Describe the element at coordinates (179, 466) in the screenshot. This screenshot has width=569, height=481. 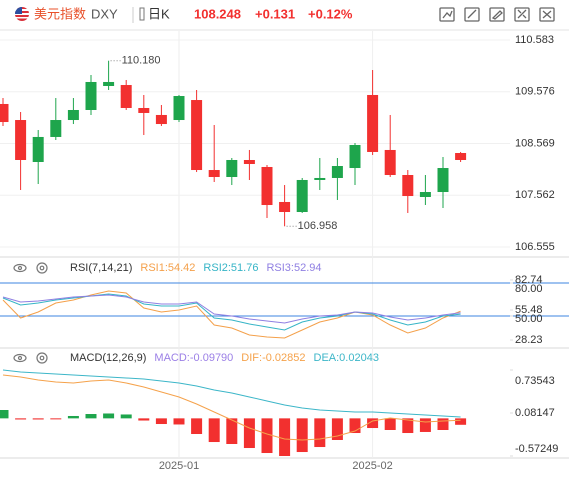
I see `x-tick-label: 2025-01` at that location.